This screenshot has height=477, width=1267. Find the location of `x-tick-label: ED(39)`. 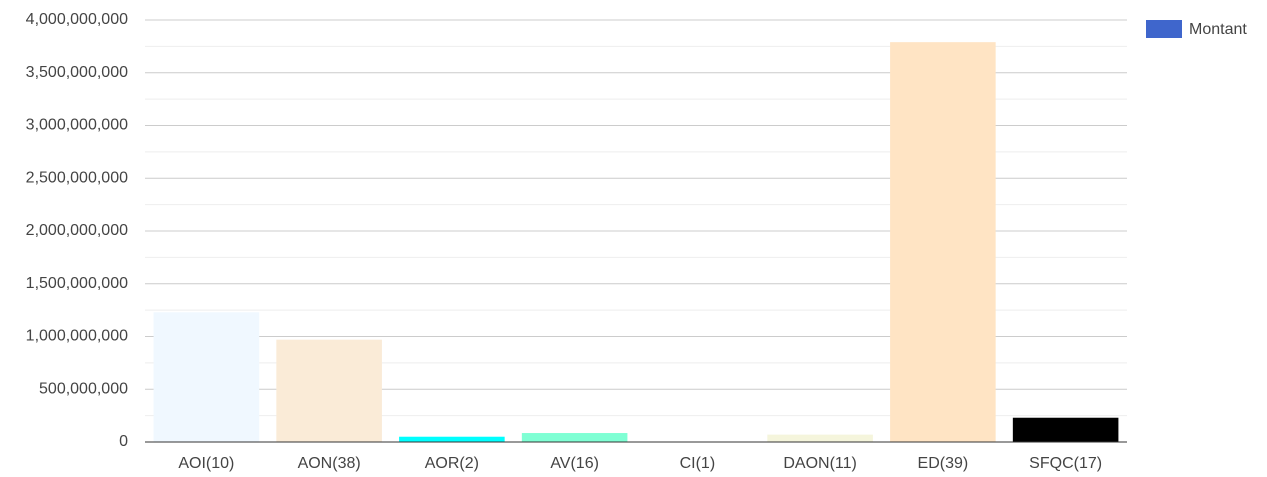

x-tick-label: ED(39) is located at coordinates (943, 463).